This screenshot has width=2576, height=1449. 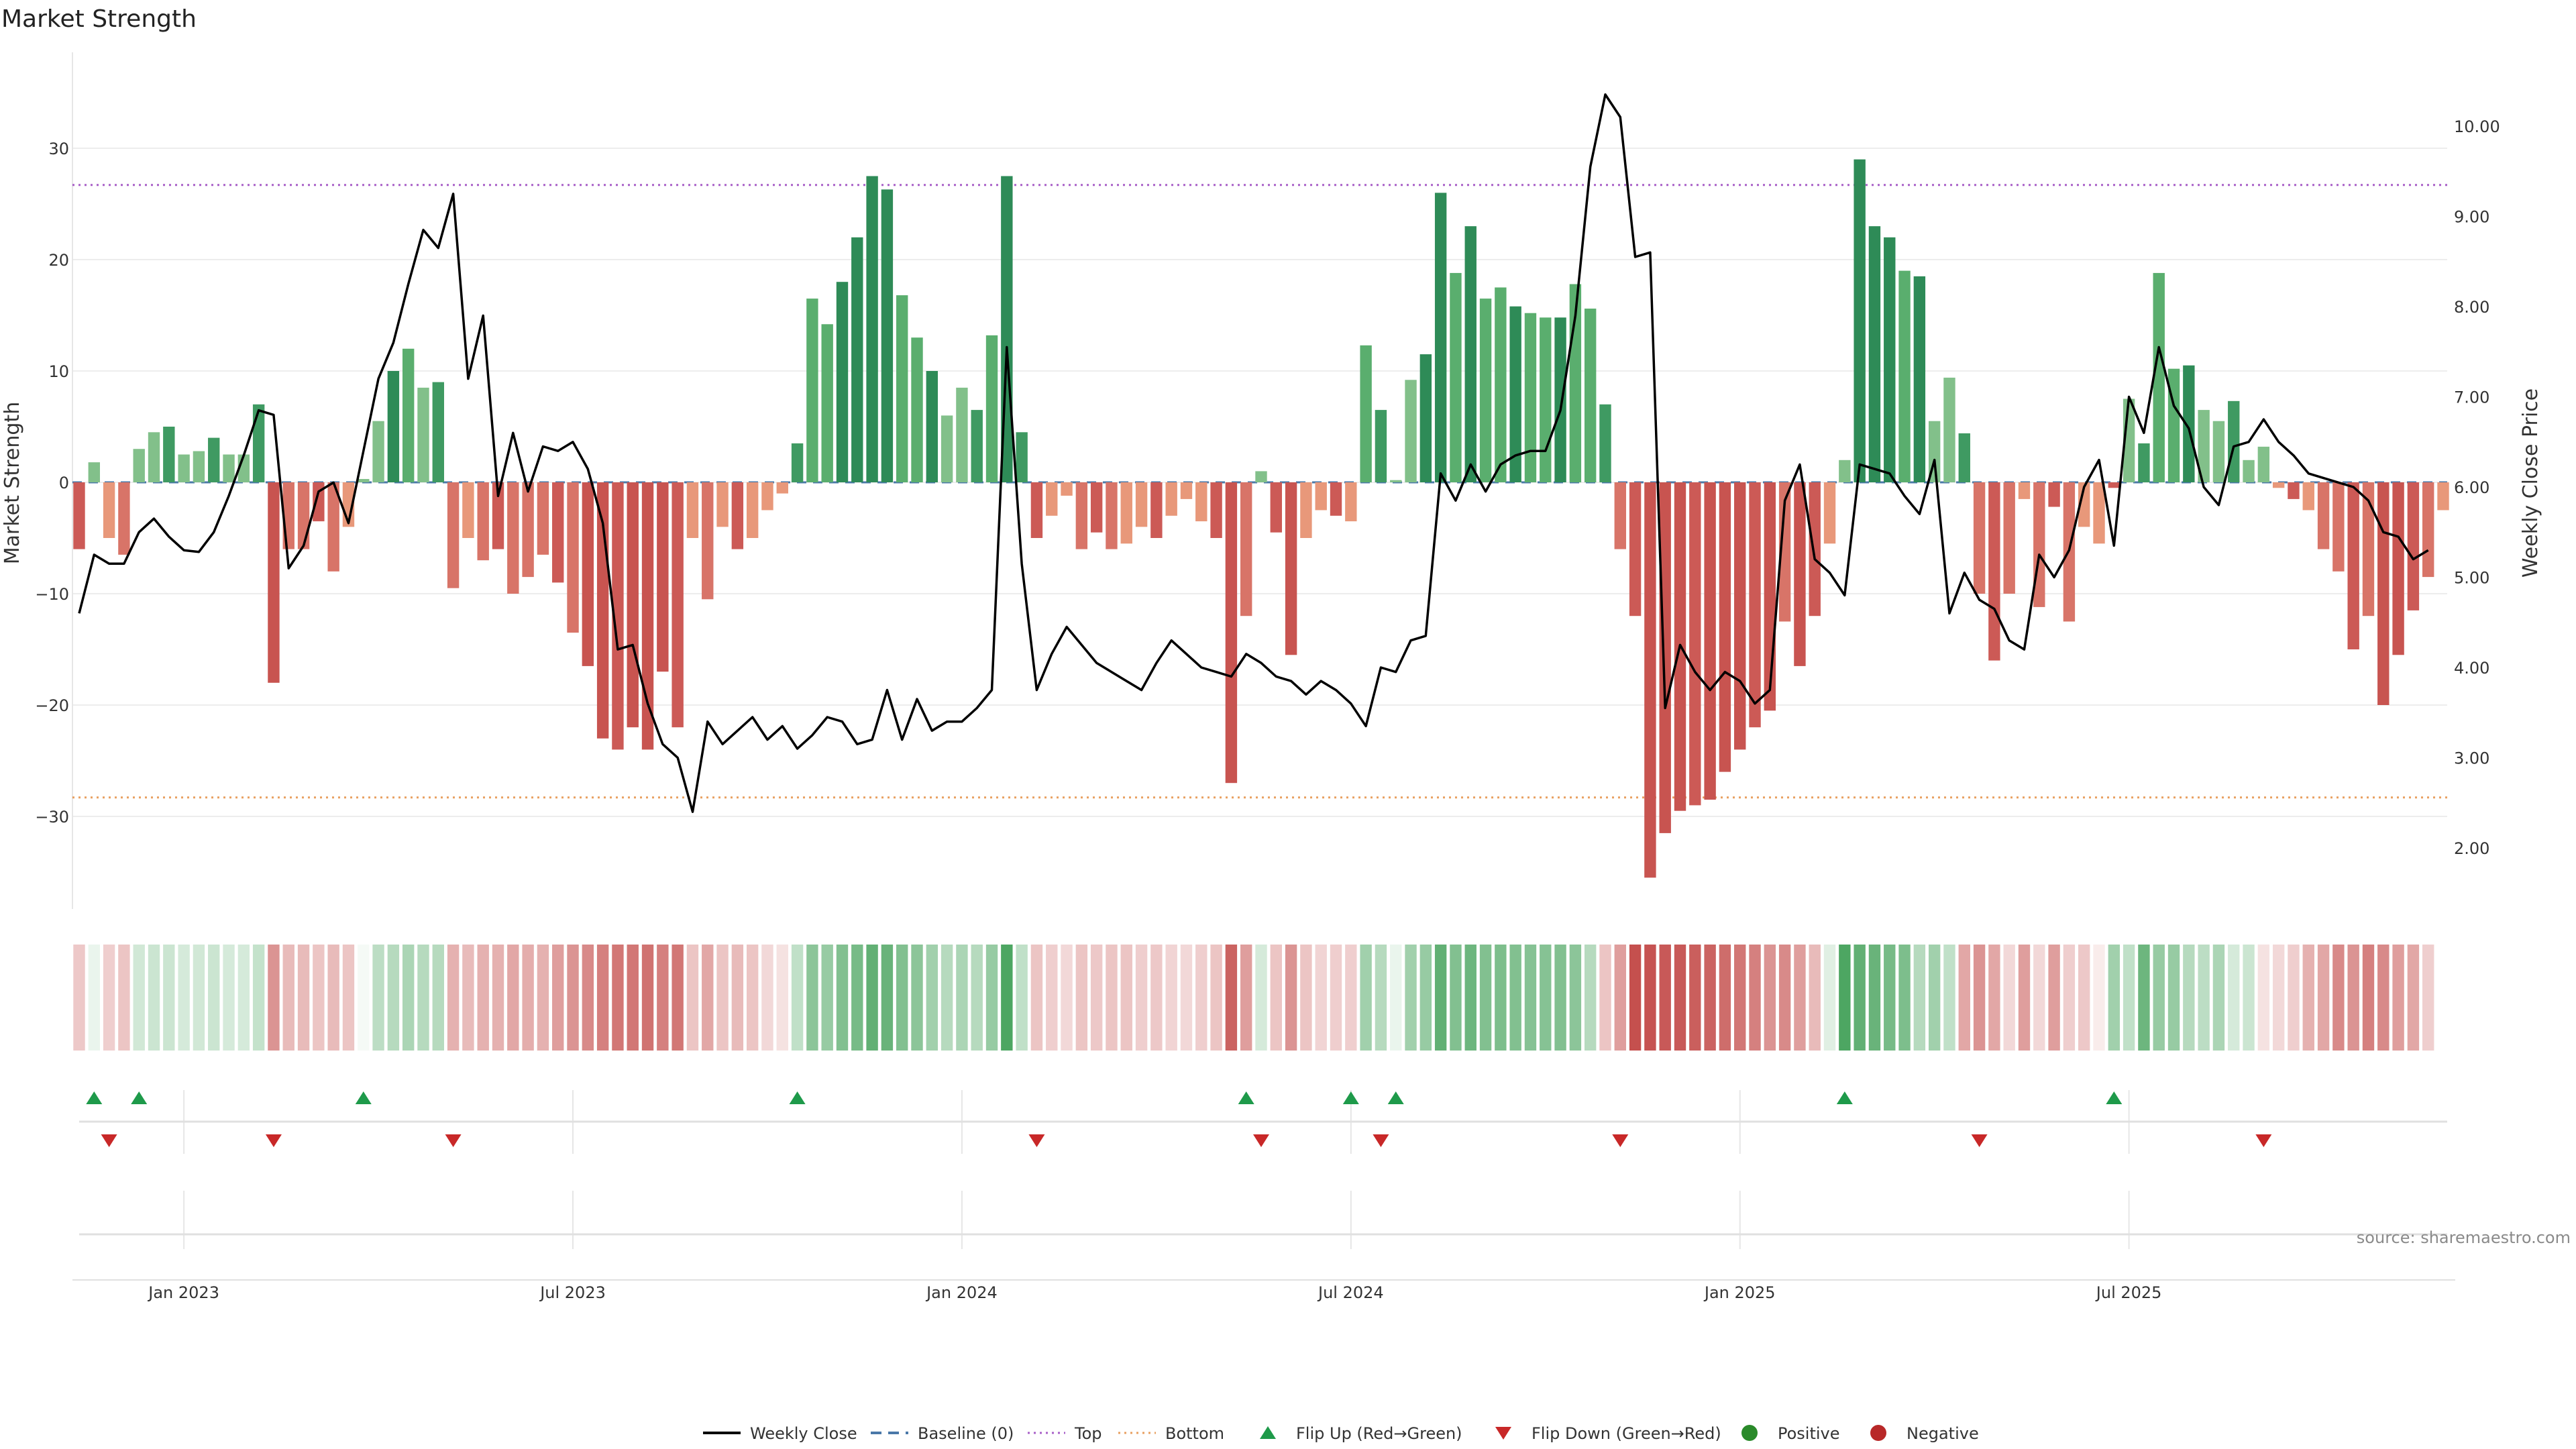 What do you see at coordinates (1379, 1433) in the screenshot?
I see `legend-label: Flip Up (Red→Green)` at bounding box center [1379, 1433].